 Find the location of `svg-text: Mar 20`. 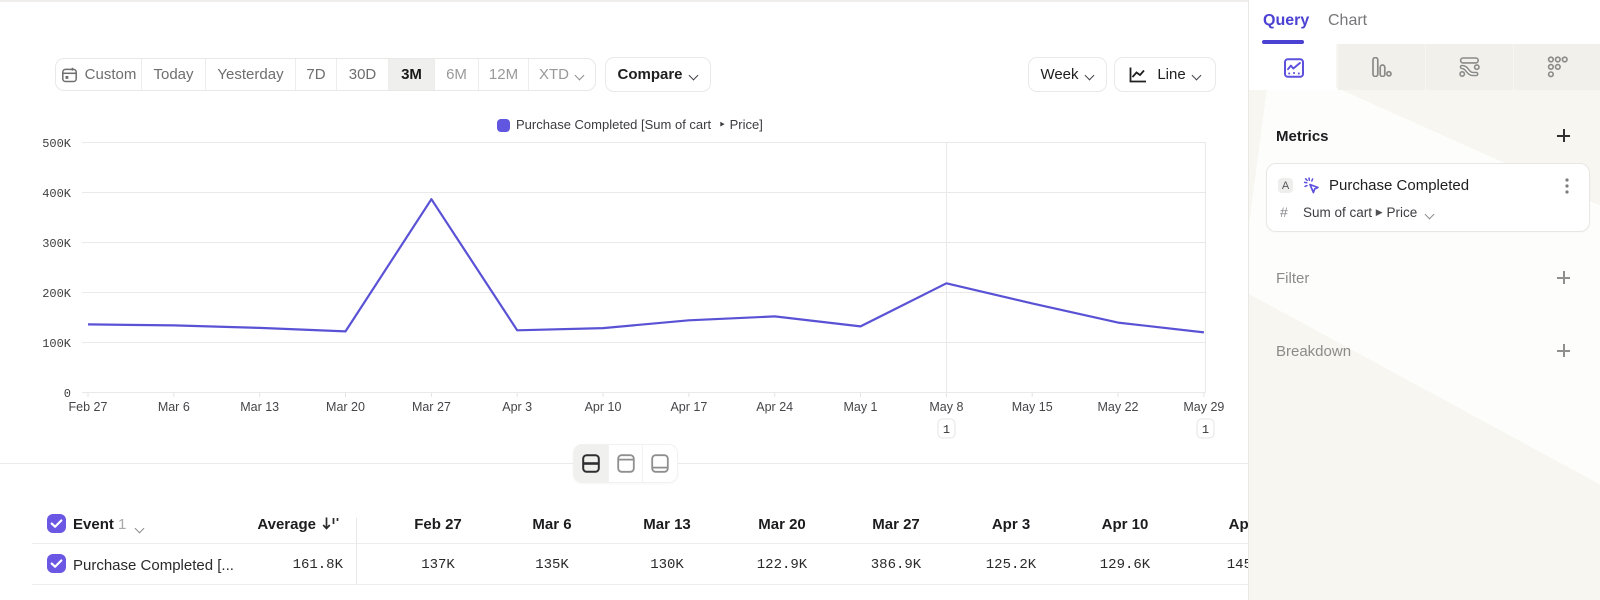

svg-text: Mar 20 is located at coordinates (345, 407).